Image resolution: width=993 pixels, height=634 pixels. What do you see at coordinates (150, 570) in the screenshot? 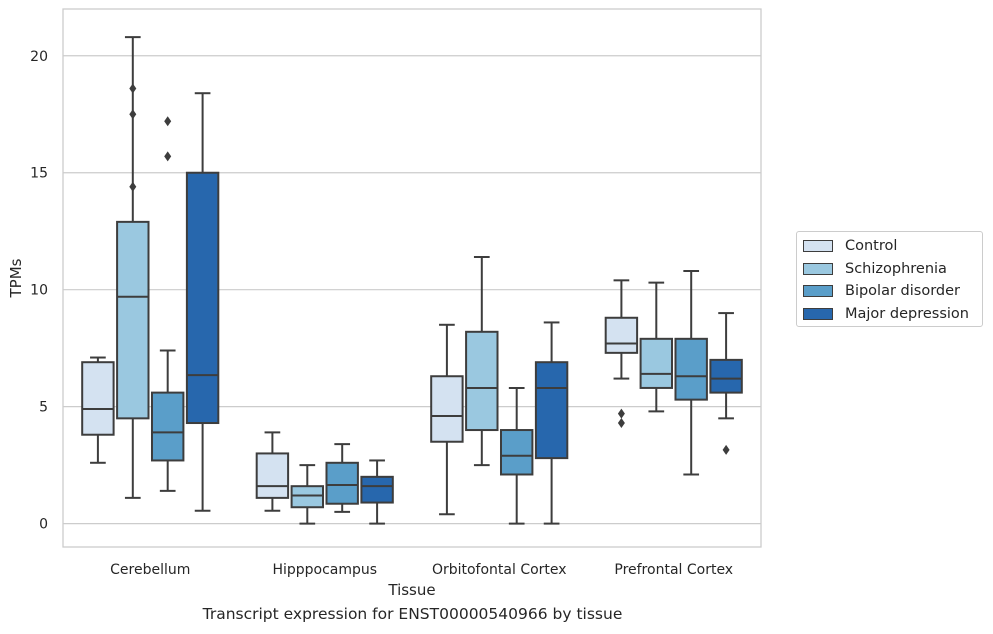
I see `x-tick-label: Cerebellum` at bounding box center [150, 570].